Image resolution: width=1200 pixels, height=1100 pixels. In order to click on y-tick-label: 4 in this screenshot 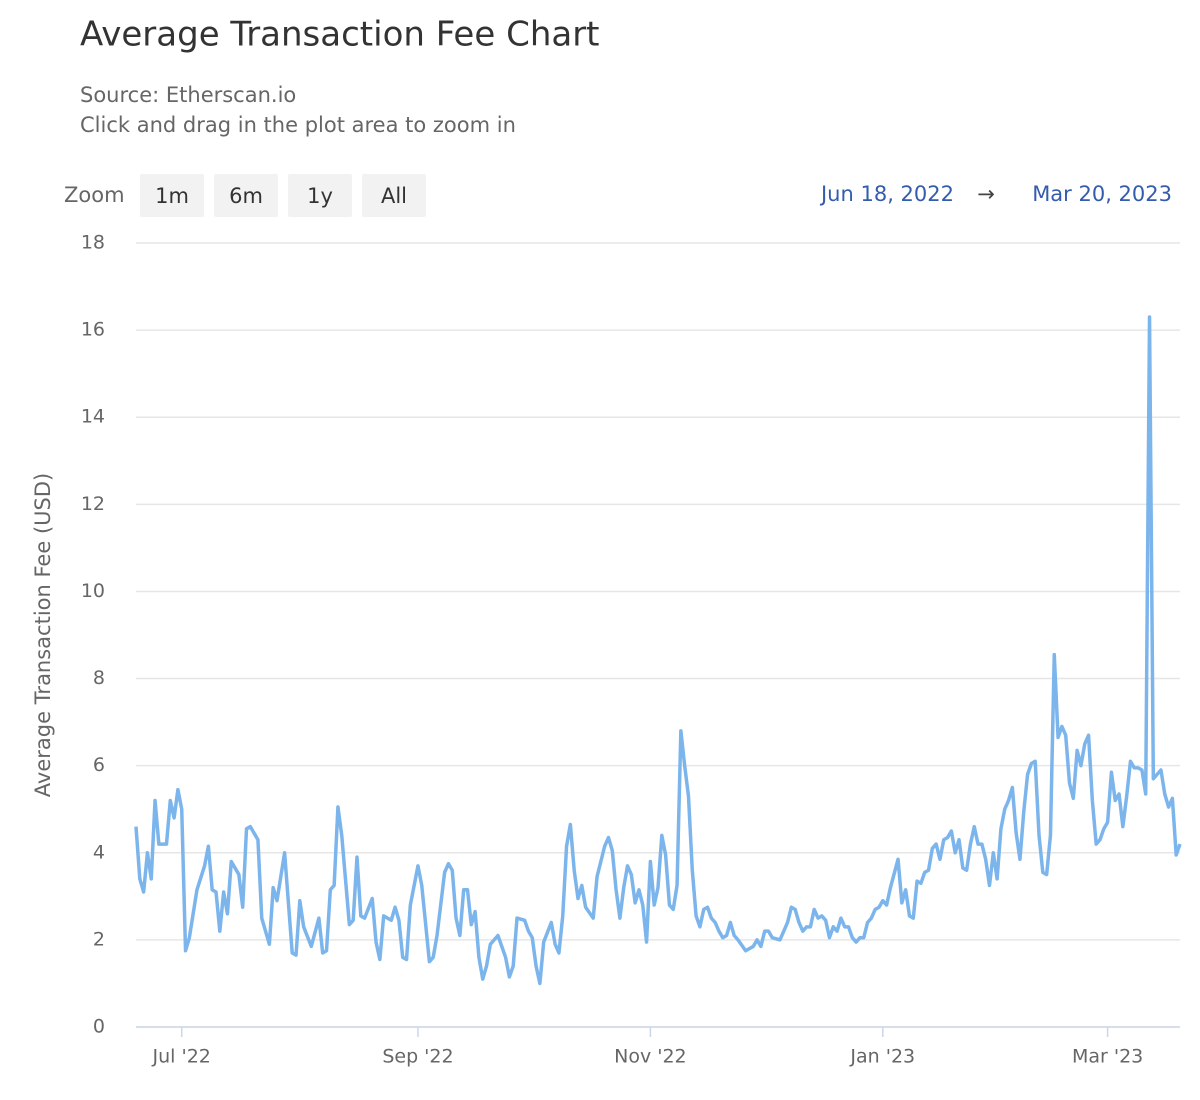, I will do `click(99, 852)`.